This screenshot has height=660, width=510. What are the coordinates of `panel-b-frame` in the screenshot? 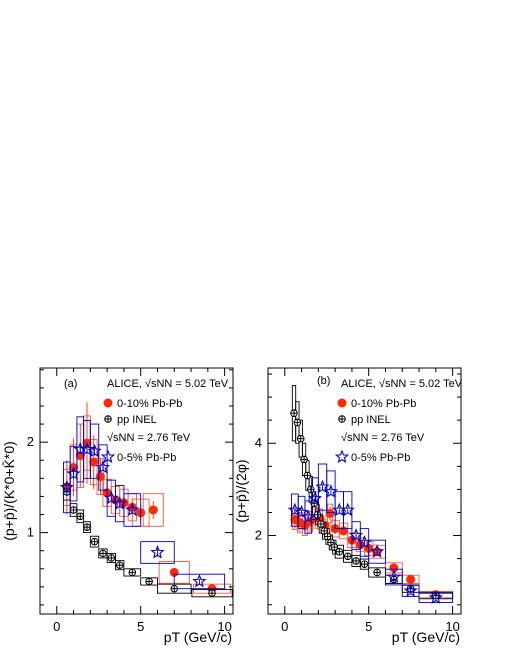 It's located at (364, 491).